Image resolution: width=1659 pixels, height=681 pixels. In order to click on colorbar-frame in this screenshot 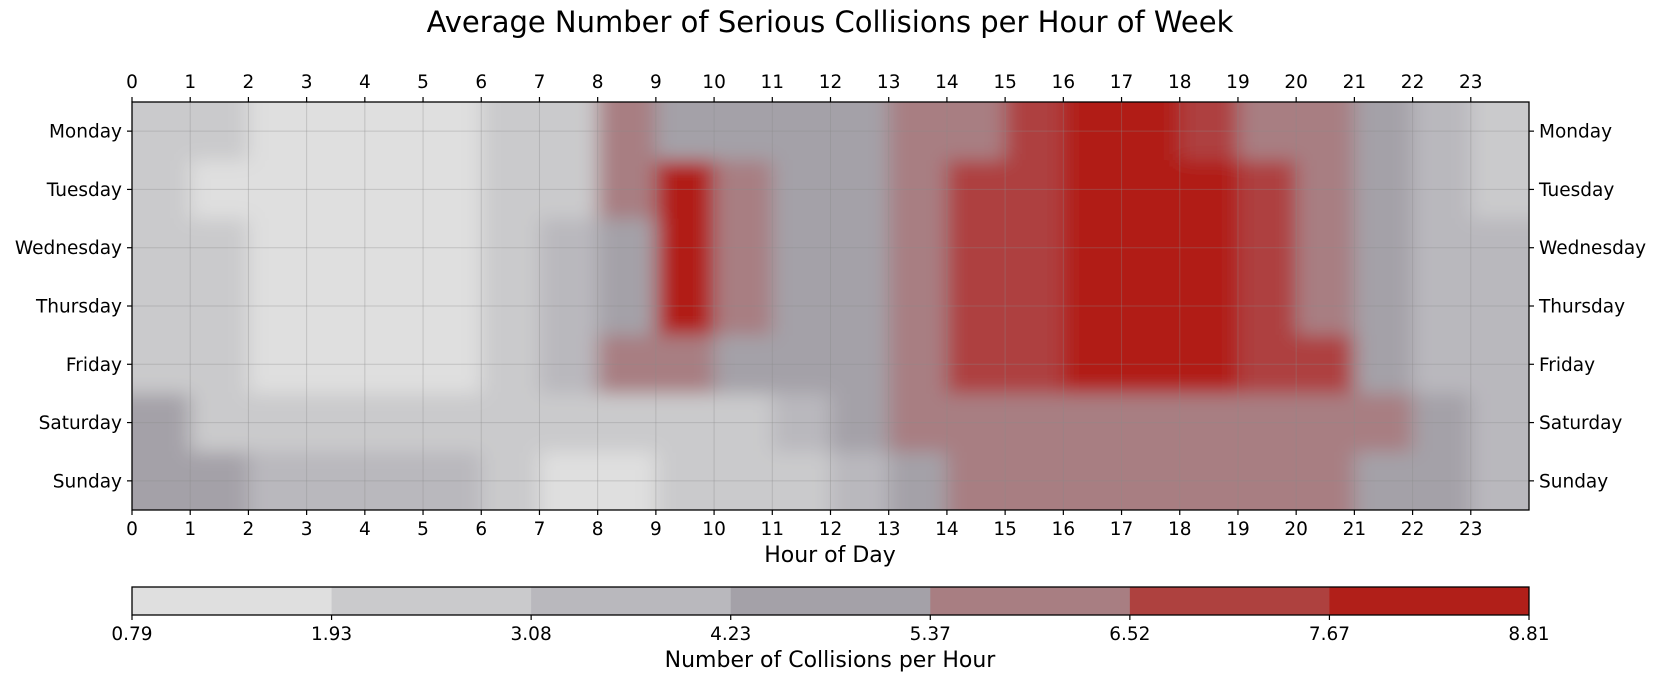, I will do `click(830, 601)`.